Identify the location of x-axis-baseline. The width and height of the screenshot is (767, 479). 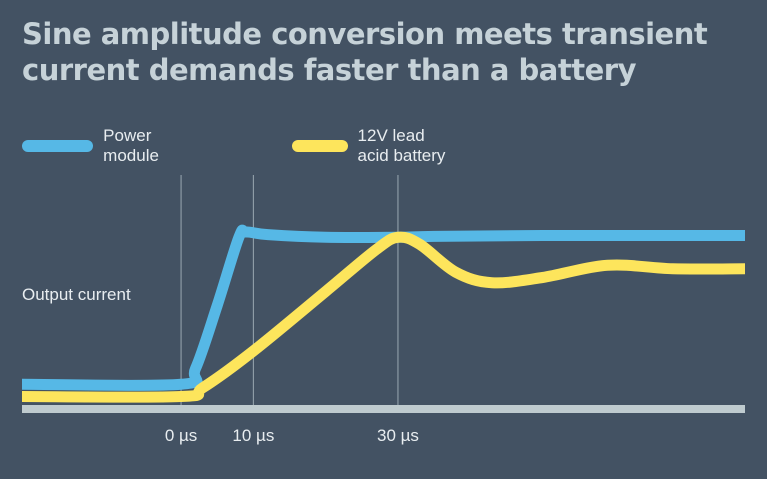
(383, 409).